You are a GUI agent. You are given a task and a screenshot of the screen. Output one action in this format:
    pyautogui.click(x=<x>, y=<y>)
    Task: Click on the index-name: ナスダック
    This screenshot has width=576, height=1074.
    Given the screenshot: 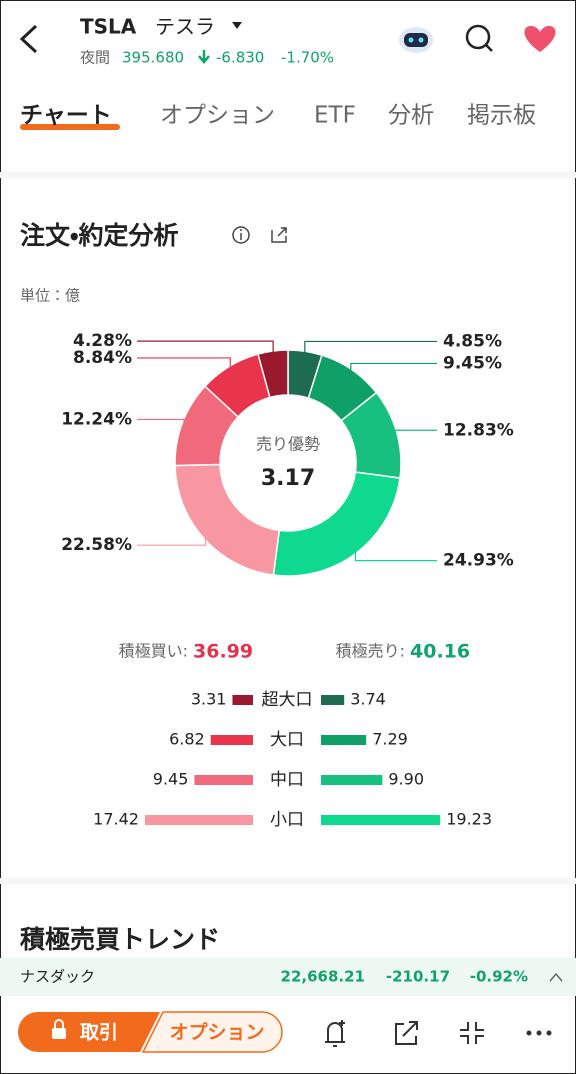 What is the action you would take?
    pyautogui.click(x=57, y=977)
    